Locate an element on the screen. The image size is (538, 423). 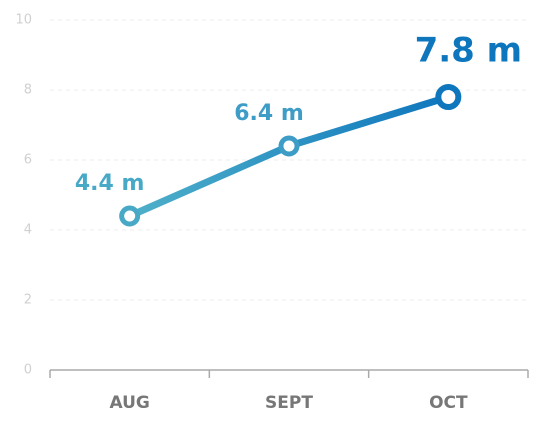
y-tick-label: 10 is located at coordinates (23, 20).